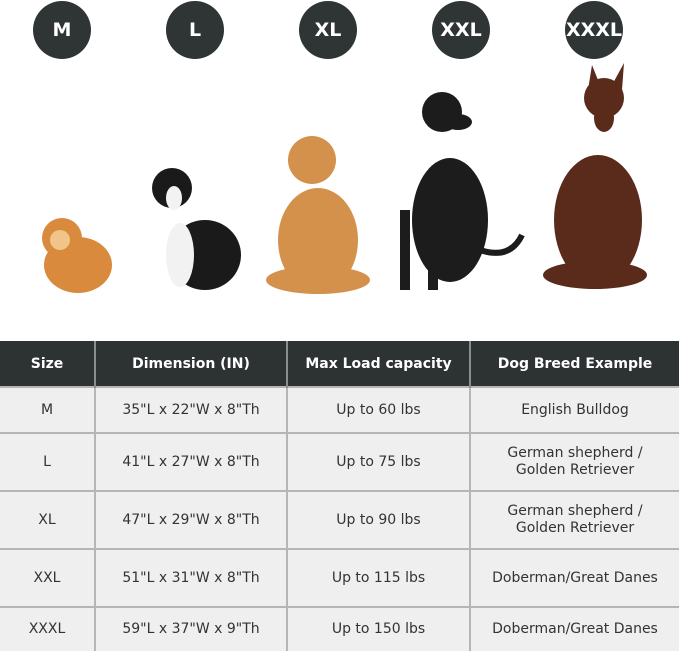  What do you see at coordinates (62, 30) in the screenshot?
I see `size-badge-m: M` at bounding box center [62, 30].